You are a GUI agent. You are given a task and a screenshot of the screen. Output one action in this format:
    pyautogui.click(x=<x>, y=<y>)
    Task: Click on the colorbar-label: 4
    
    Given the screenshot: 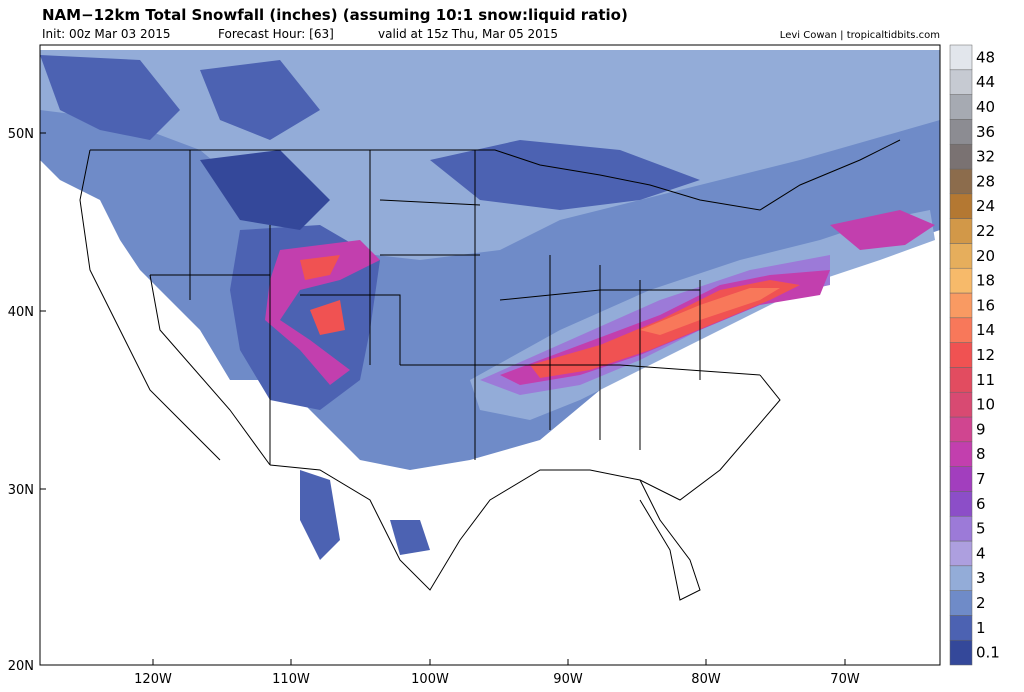 What is the action you would take?
    pyautogui.click(x=981, y=553)
    